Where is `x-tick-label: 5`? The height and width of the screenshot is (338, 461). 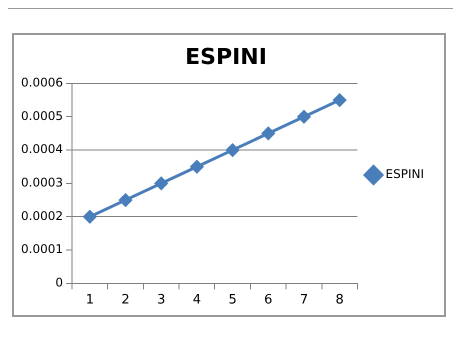
x-tick-label: 5 is located at coordinates (232, 300).